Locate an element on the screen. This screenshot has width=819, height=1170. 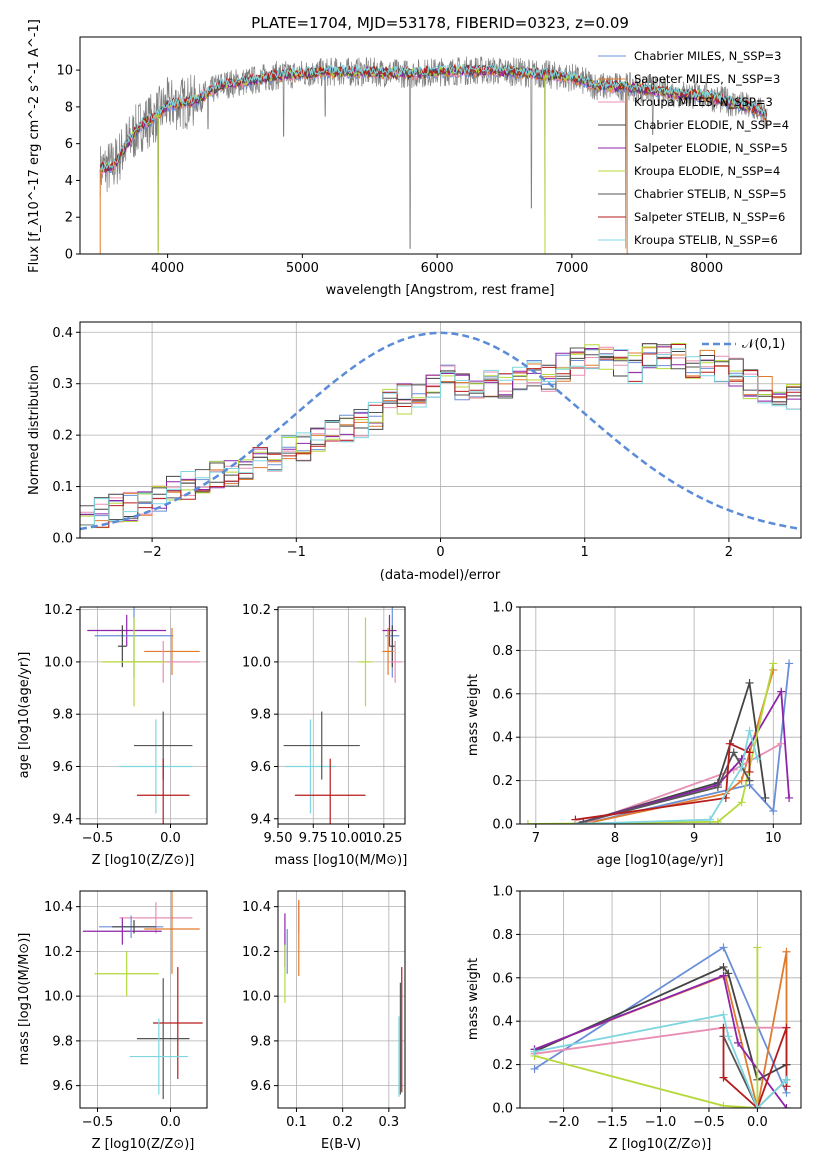
spectrum-xtick-label: 7000 is located at coordinates (571, 268).